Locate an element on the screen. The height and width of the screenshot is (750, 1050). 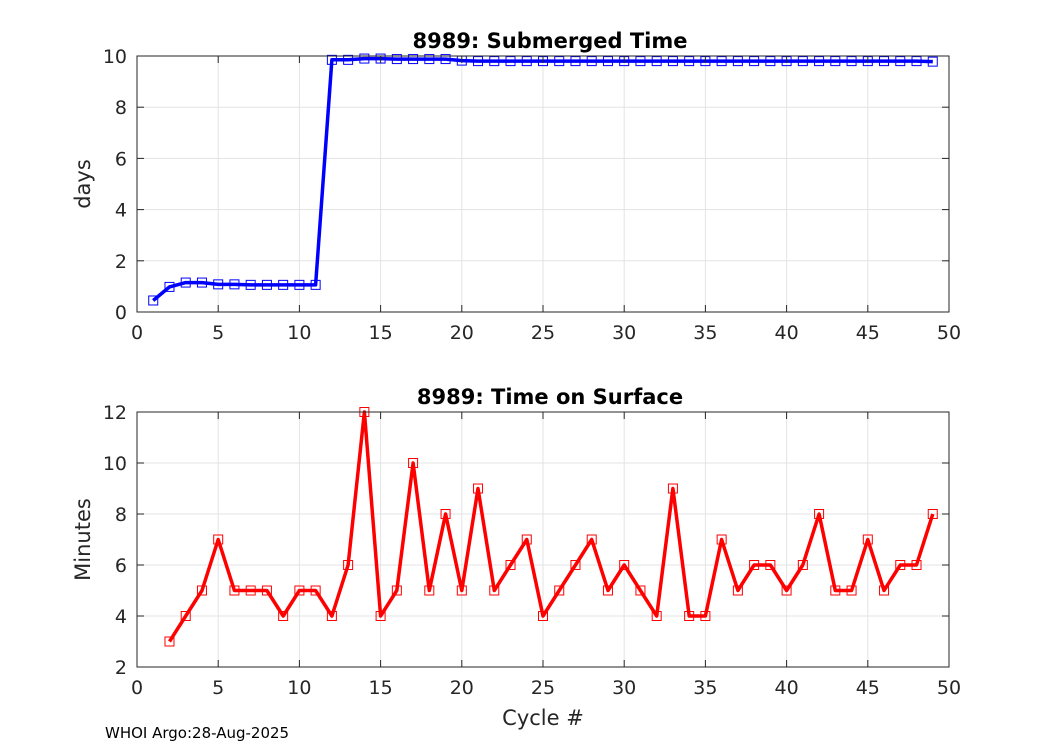
surface-x-tick-label: 0 is located at coordinates (137, 688).